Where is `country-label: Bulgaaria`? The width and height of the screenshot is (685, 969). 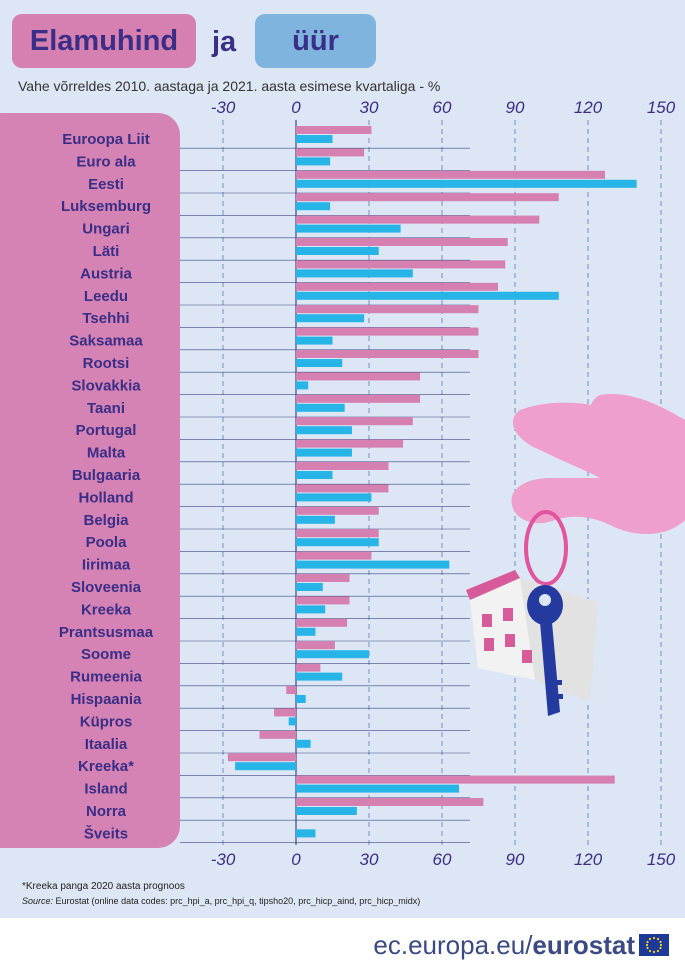 country-label: Bulgaaria is located at coordinates (106, 475).